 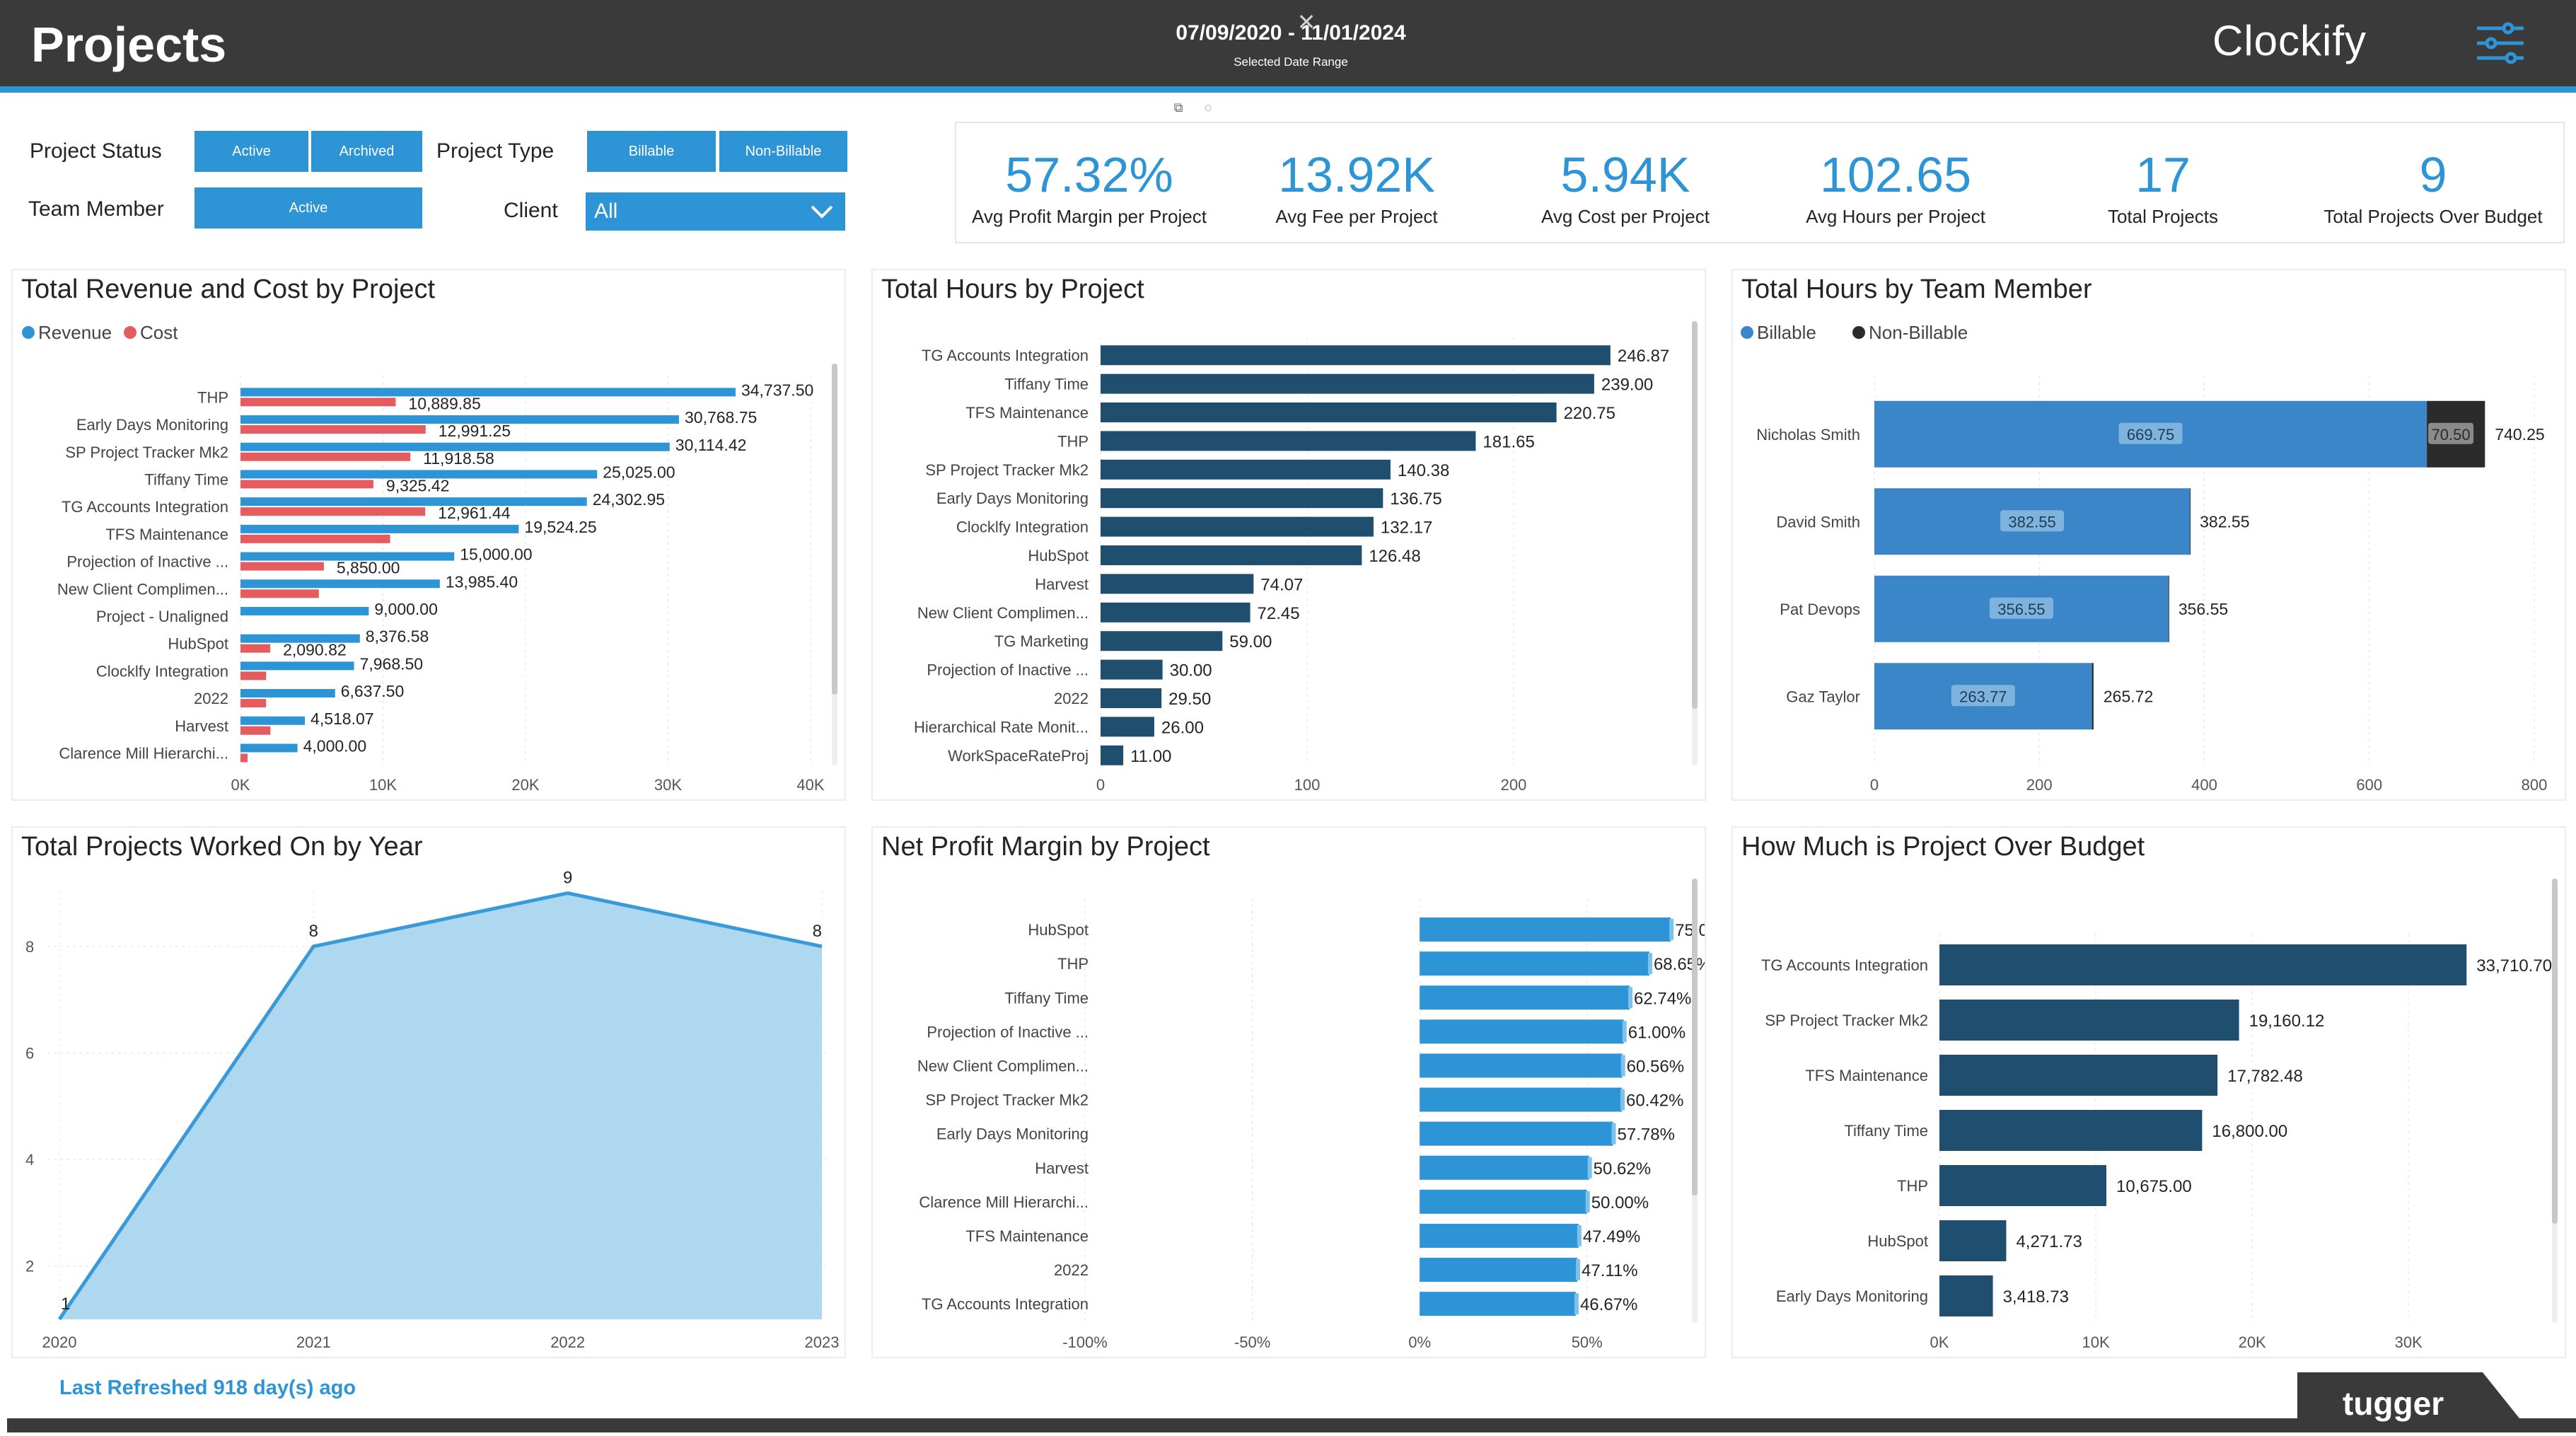 What do you see at coordinates (29, 1160) in the screenshot?
I see `y-tick-label: 4` at bounding box center [29, 1160].